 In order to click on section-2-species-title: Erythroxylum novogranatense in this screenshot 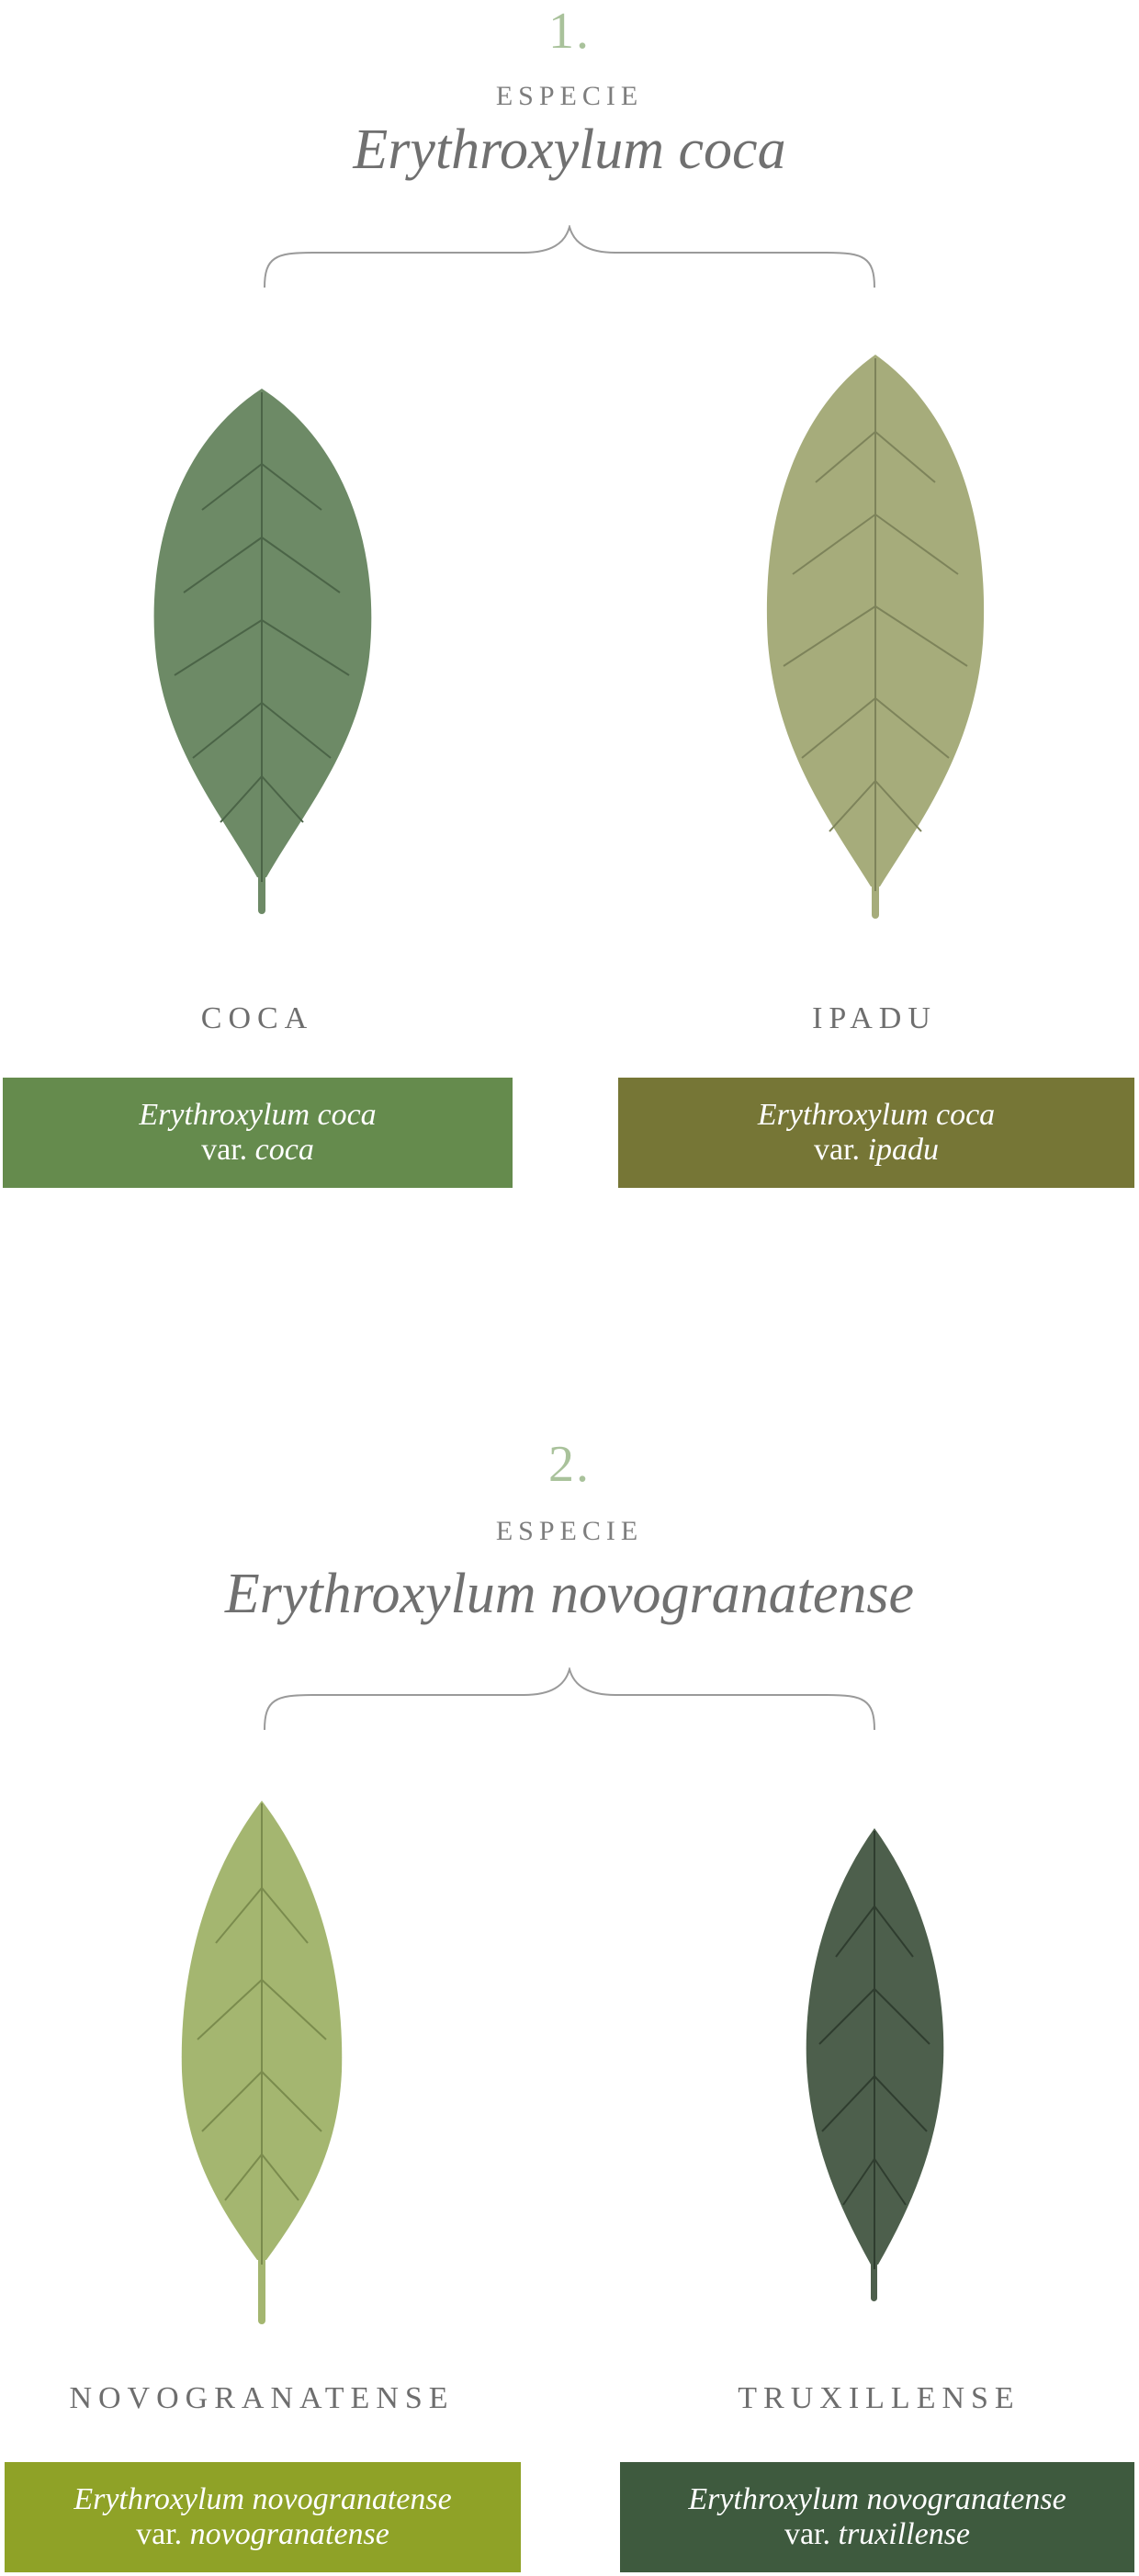, I will do `click(569, 1594)`.